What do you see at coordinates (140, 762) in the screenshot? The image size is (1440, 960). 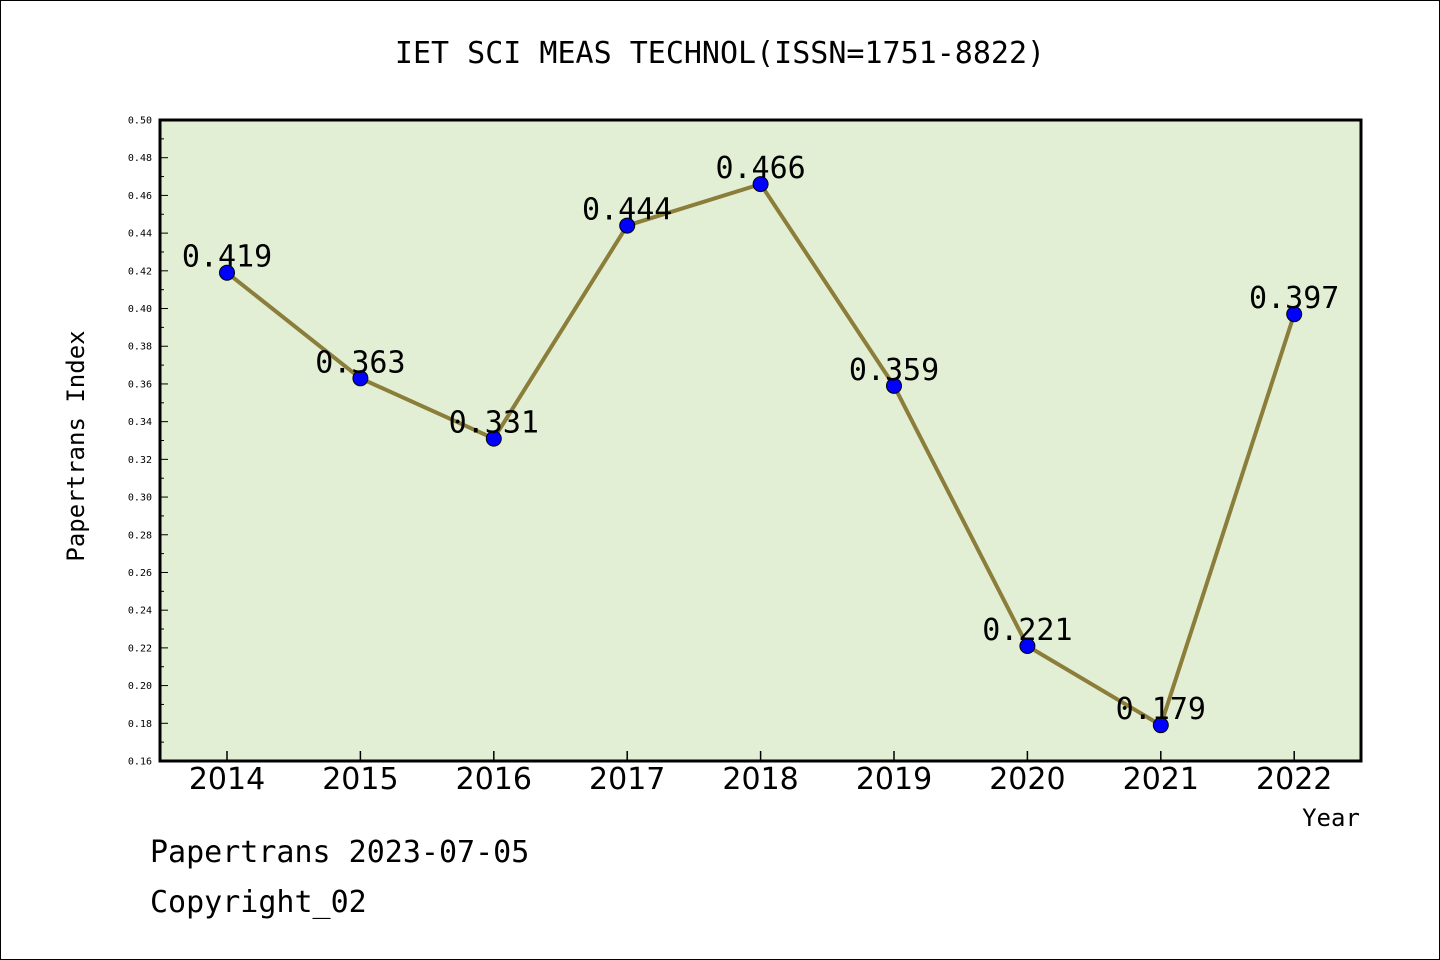 I see `y-tick-label: 0.16` at bounding box center [140, 762].